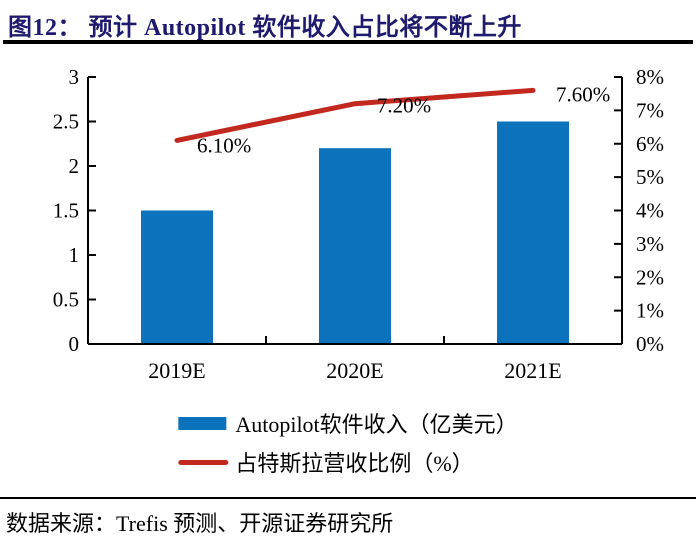 The height and width of the screenshot is (542, 696). Describe the element at coordinates (224, 145) in the screenshot. I see `line-point-label: 6.10%` at that location.